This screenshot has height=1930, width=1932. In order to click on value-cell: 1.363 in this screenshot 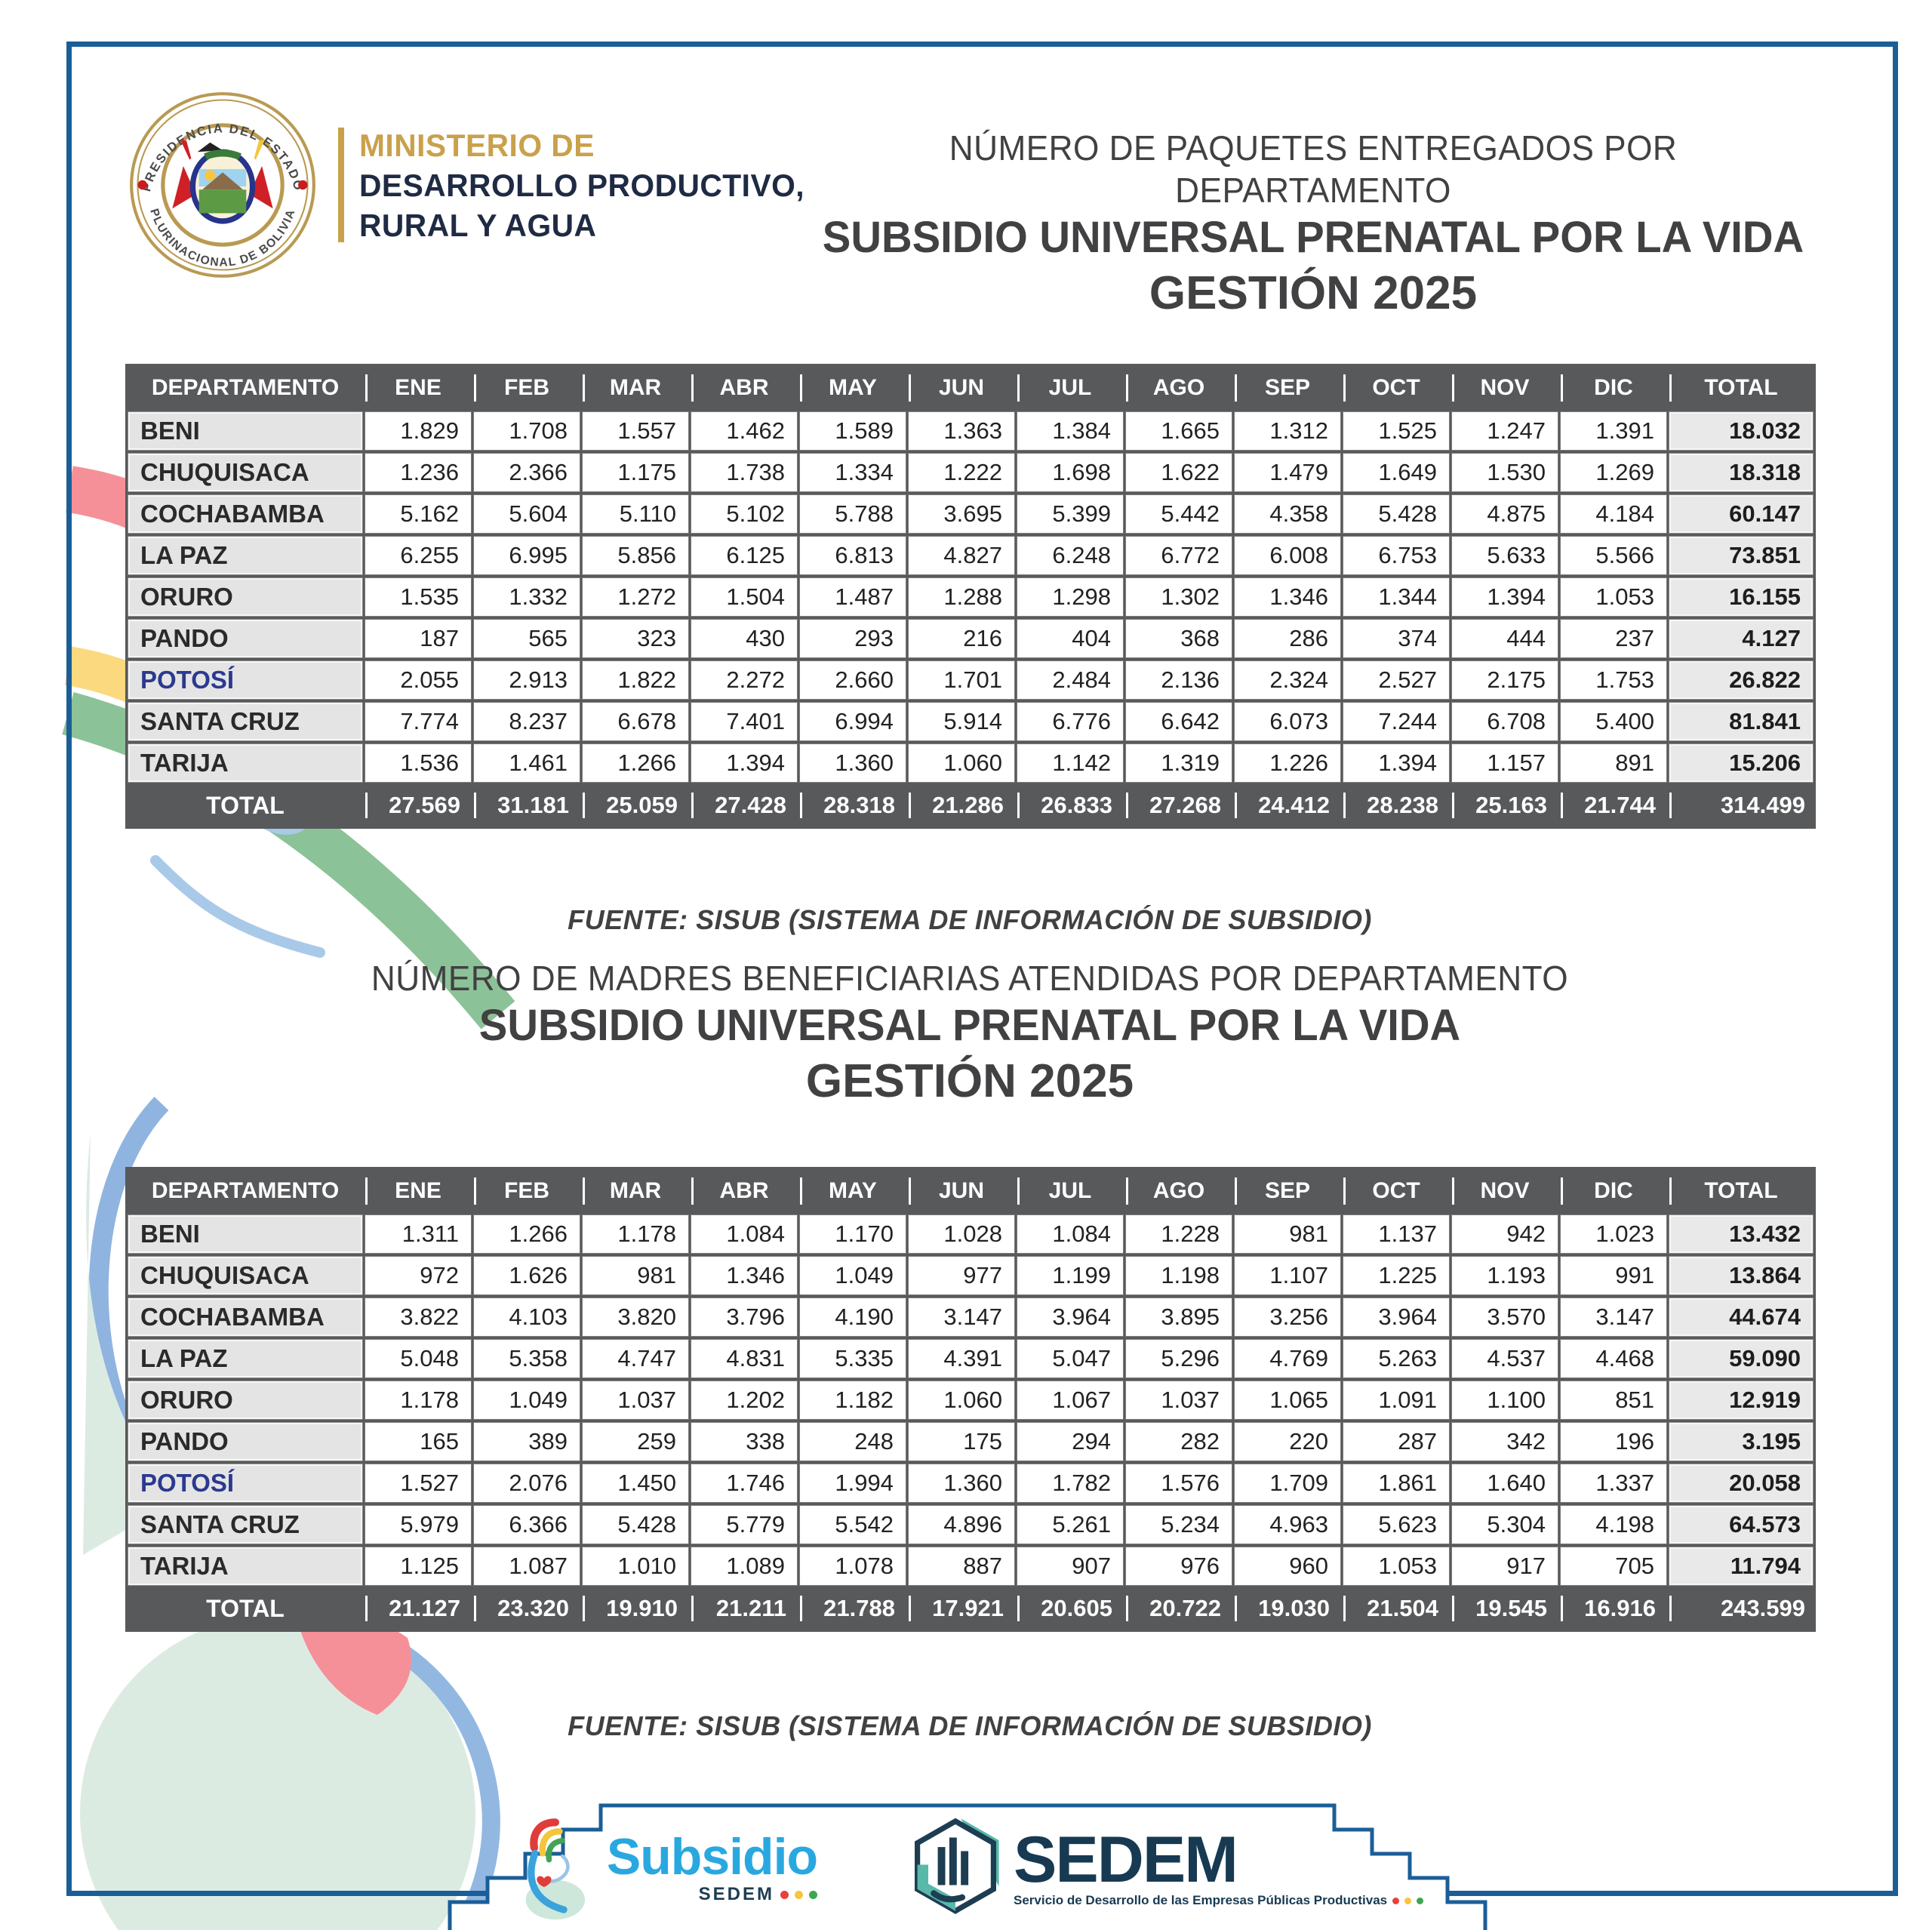, I will do `click(961, 431)`.